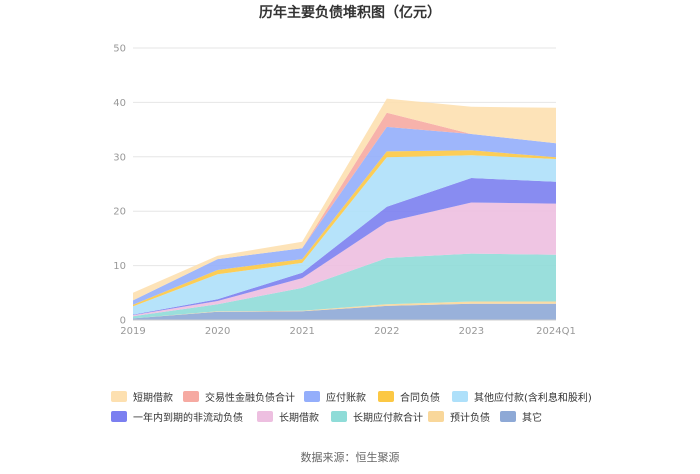  I want to click on x-tick-label: 2023, so click(471, 331).